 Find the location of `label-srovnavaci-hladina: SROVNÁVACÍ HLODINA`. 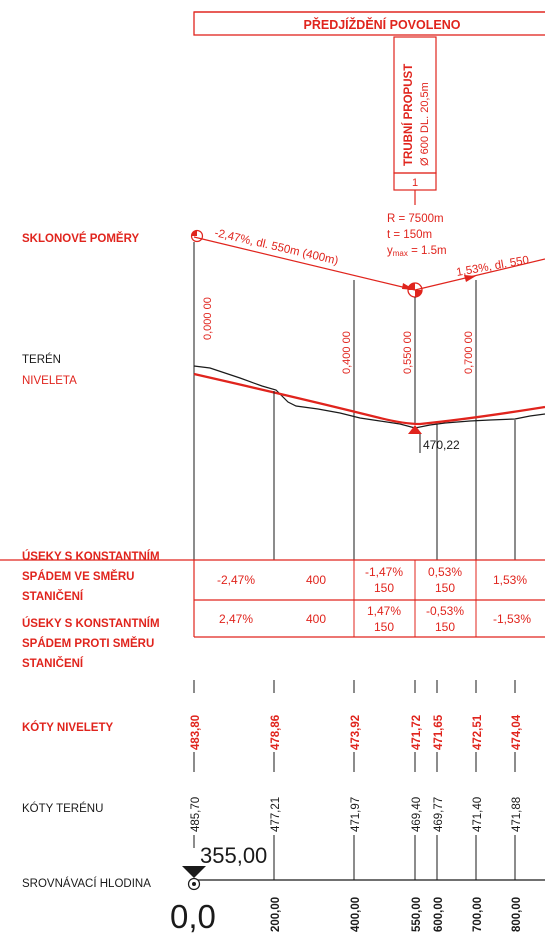

label-srovnavaci-hladina: SROVNÁVACÍ HLODINA is located at coordinates (86, 883).